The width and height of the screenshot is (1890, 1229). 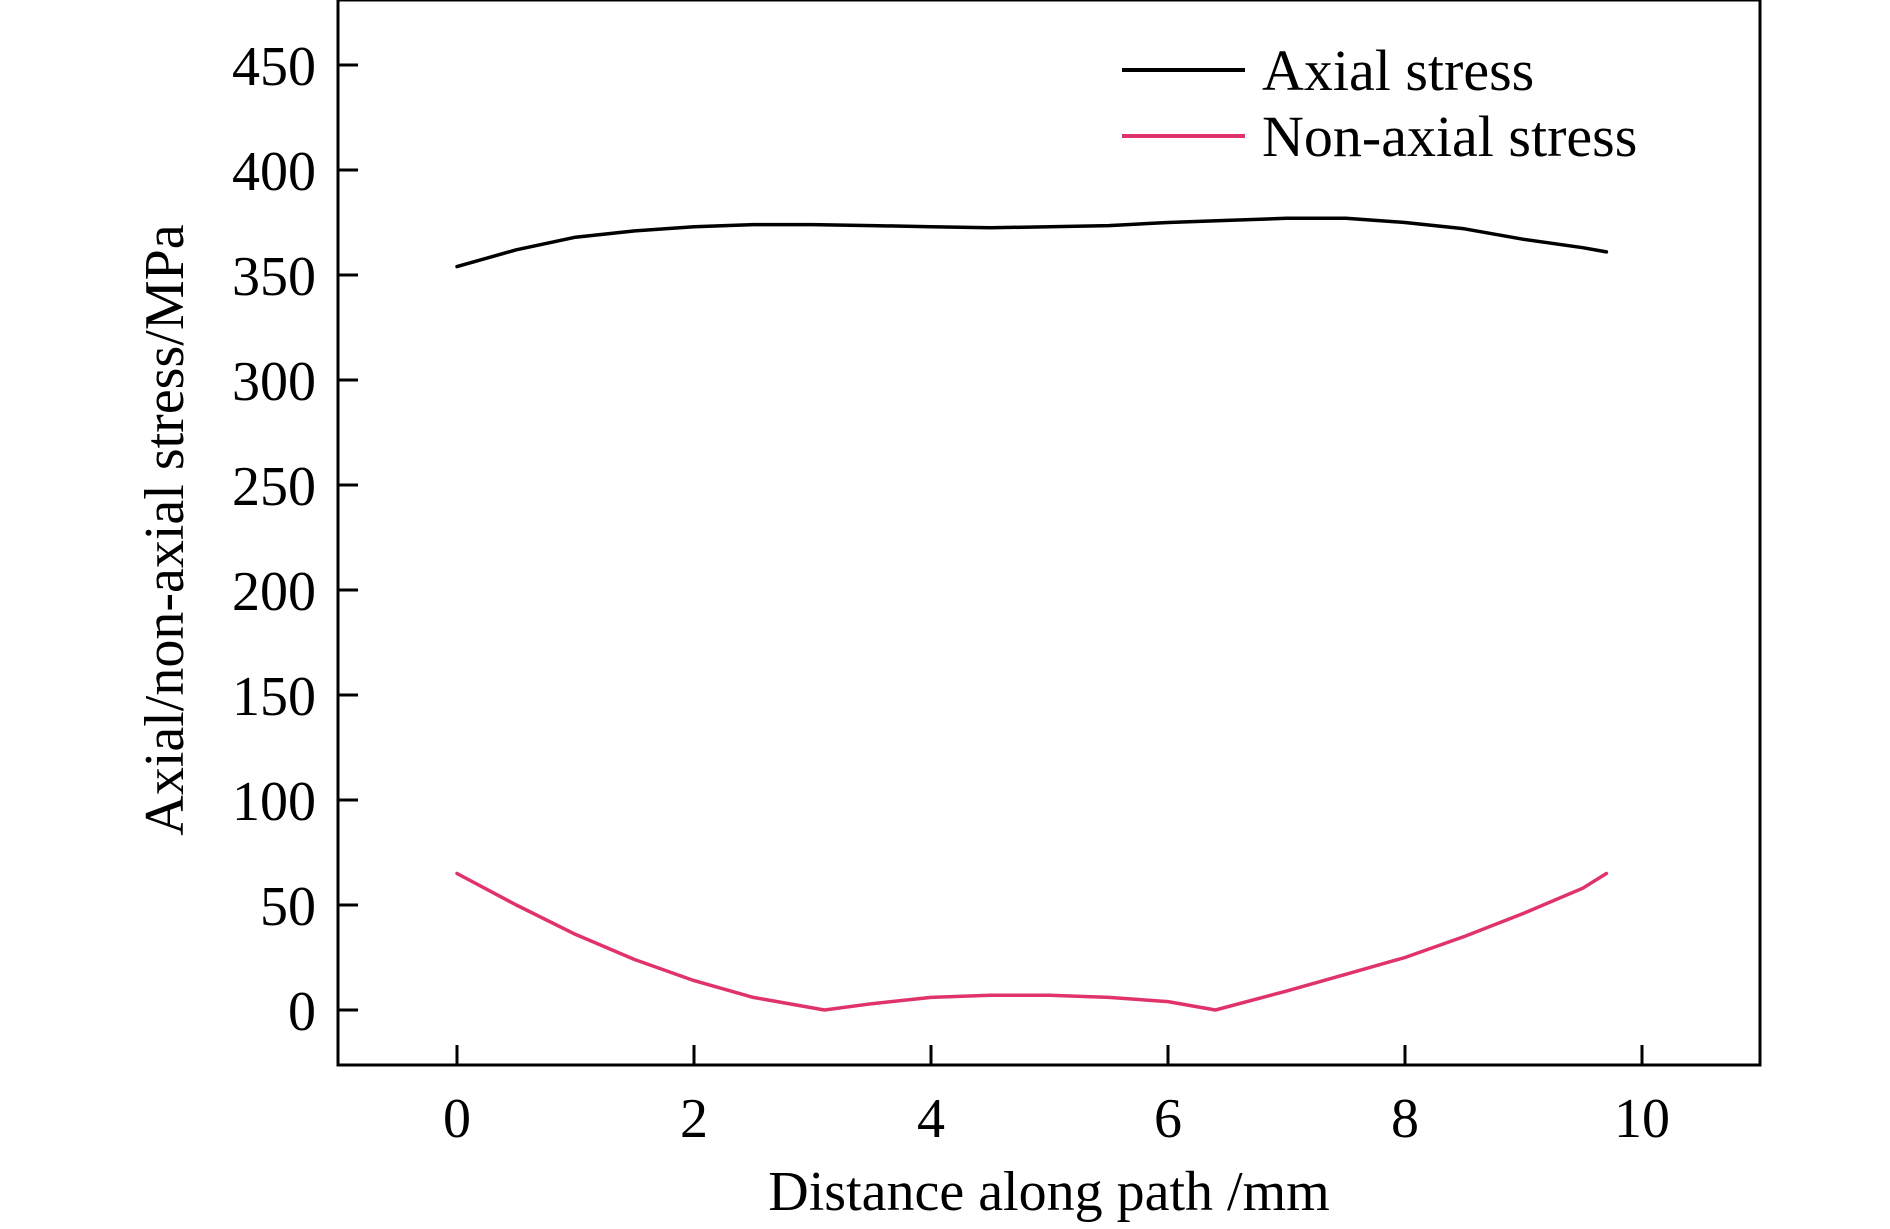 What do you see at coordinates (1056, 1097) in the screenshot?
I see `x-axis-ticks: 0 2 4 6 8 10` at bounding box center [1056, 1097].